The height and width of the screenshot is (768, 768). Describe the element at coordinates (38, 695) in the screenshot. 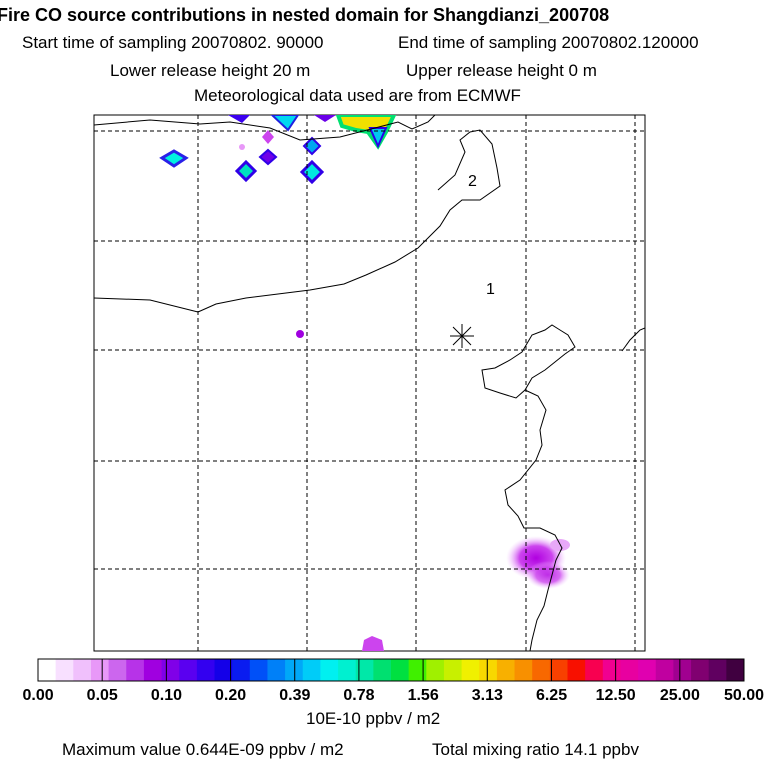

I see `colorbar-tick-label: 0.00` at that location.